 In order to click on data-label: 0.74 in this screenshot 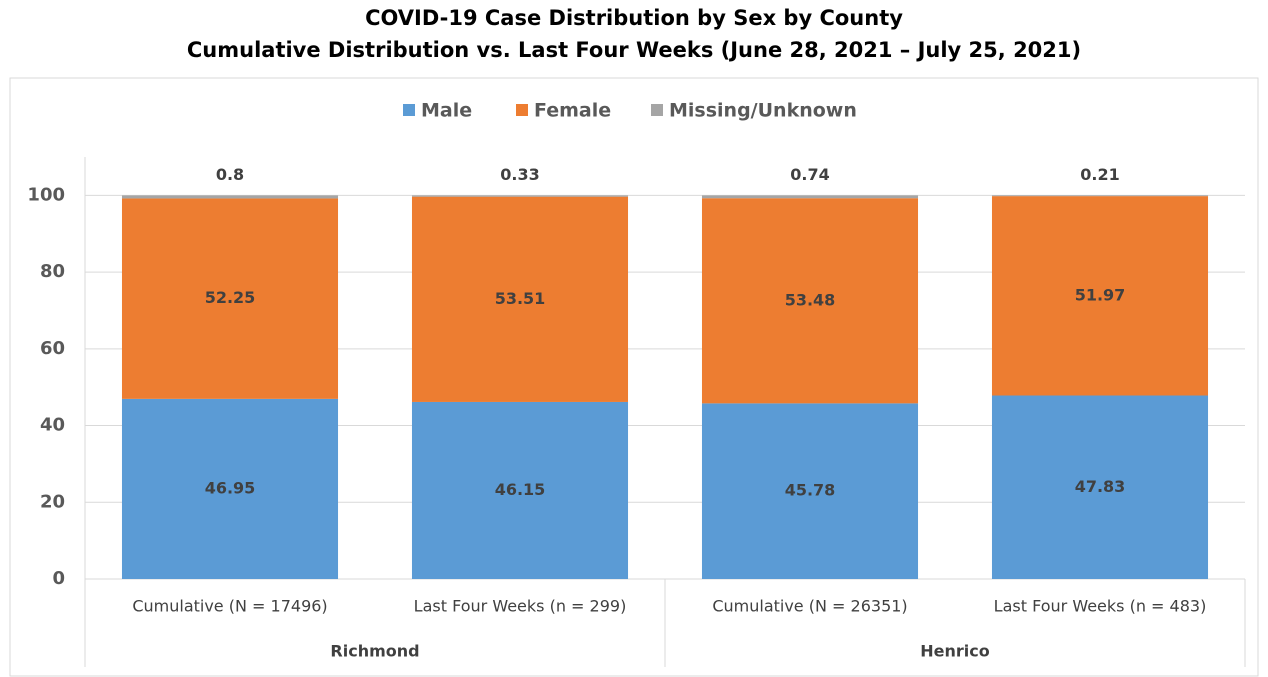, I will do `click(809, 174)`.